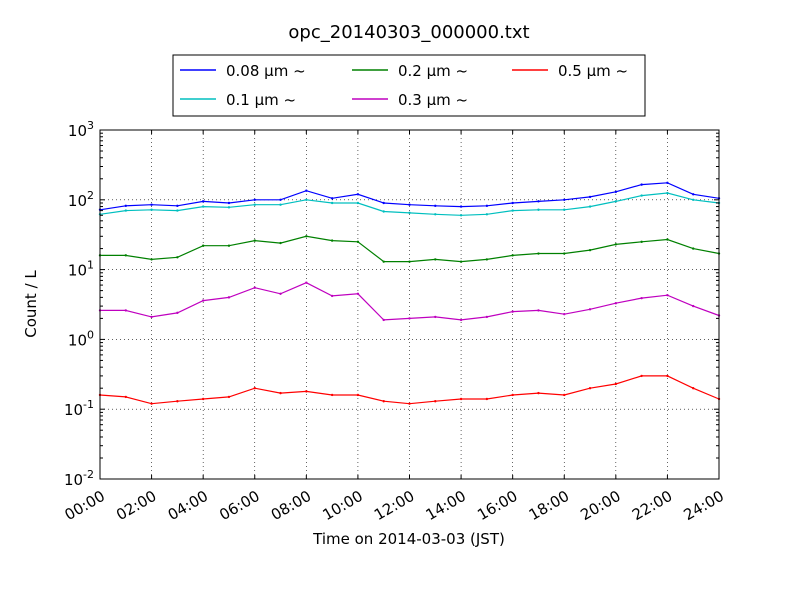 The width and height of the screenshot is (800, 600). What do you see at coordinates (593, 71) in the screenshot?
I see `legend-label: 0.5 μm ~` at bounding box center [593, 71].